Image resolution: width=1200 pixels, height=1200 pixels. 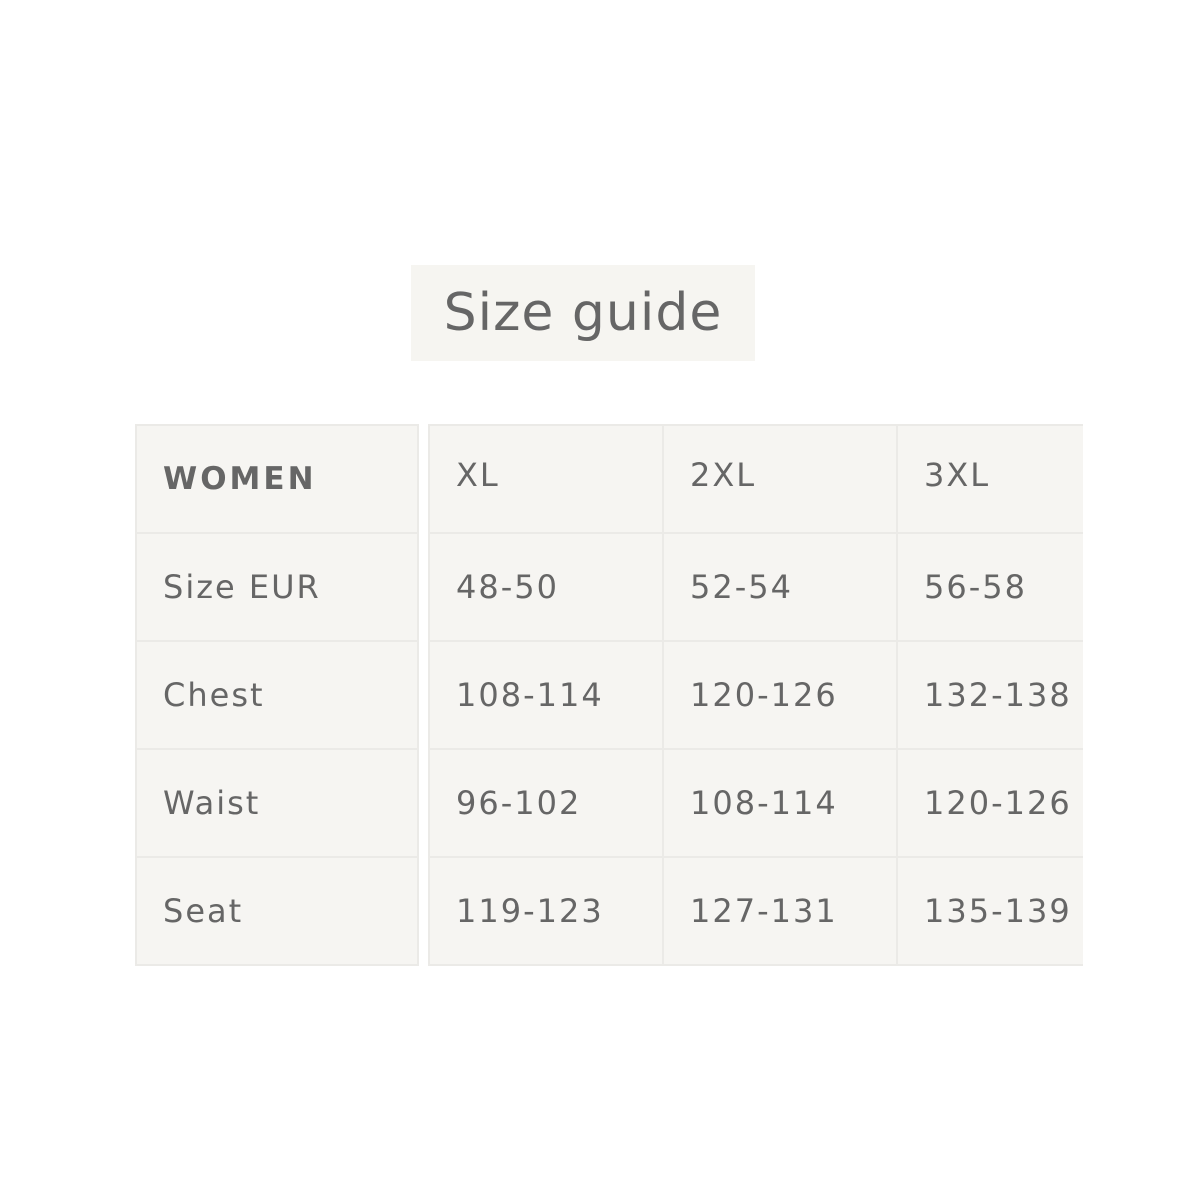 I want to click on row-label: Chest, so click(x=277, y=695).